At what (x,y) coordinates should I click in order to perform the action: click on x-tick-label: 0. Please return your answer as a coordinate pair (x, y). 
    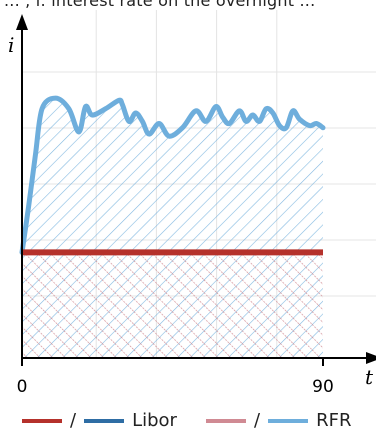
    Looking at the image, I should click on (22, 387).